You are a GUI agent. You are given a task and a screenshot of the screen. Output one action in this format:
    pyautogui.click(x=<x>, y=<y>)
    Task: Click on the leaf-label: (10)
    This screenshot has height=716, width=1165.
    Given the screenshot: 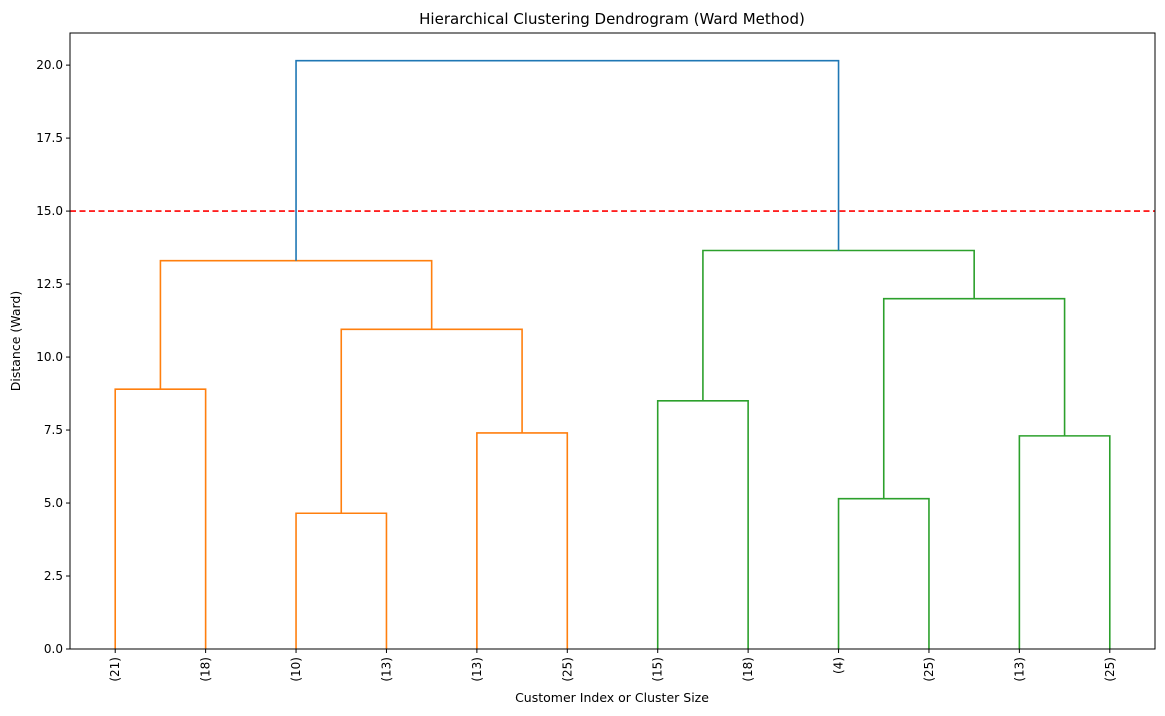 What is the action you would take?
    pyautogui.click(x=296, y=669)
    